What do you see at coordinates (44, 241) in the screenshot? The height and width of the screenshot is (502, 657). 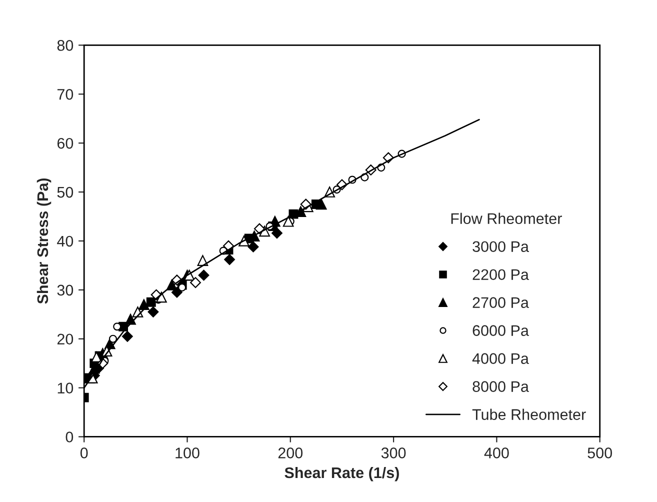 I see `y-axis-title: Shear Stress (Pa)` at bounding box center [44, 241].